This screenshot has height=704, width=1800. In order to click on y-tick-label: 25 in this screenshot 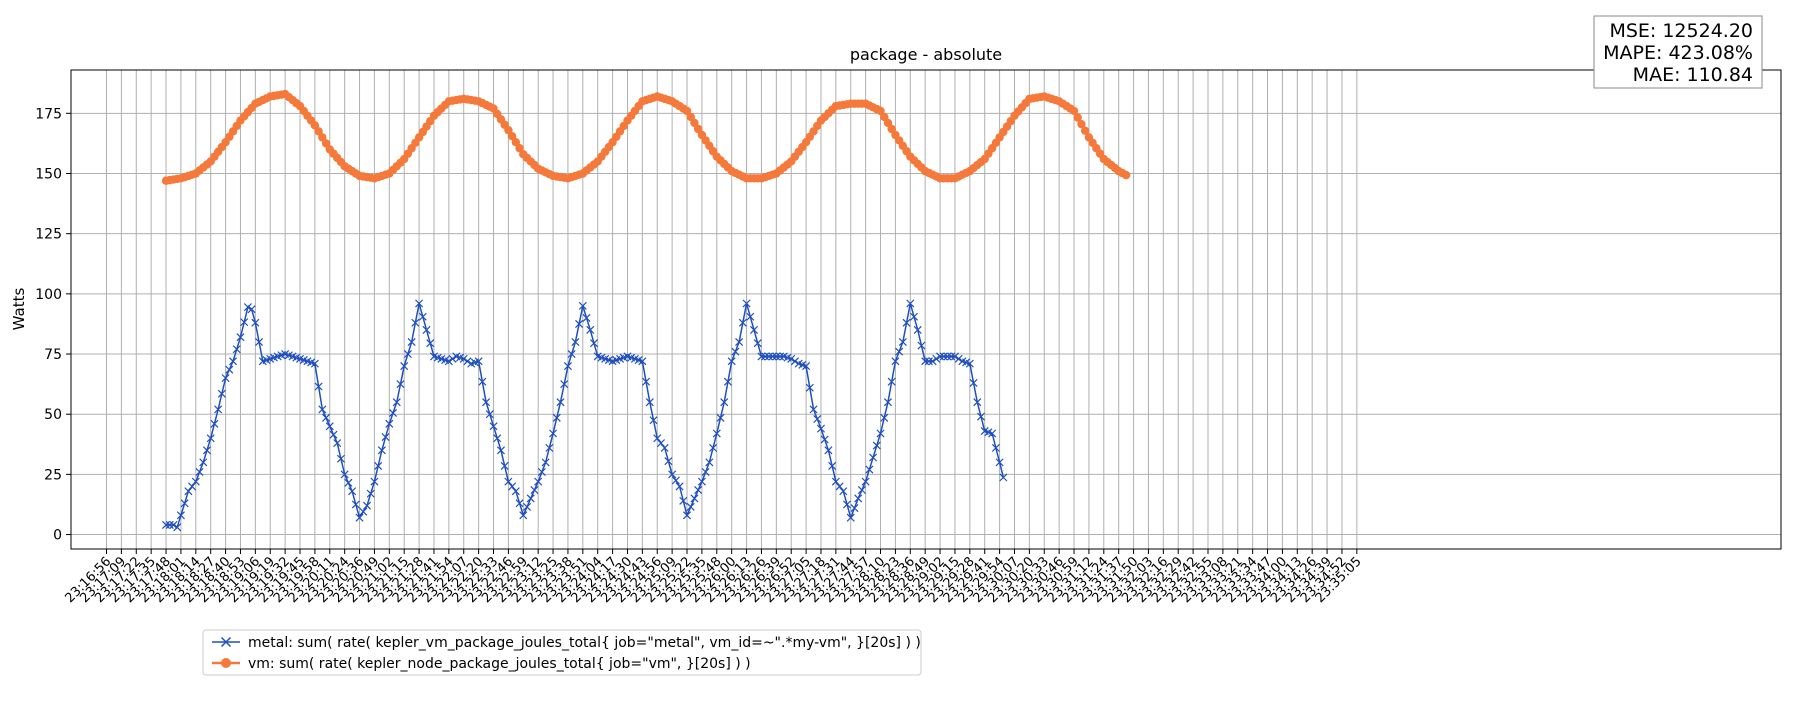, I will do `click(53, 475)`.